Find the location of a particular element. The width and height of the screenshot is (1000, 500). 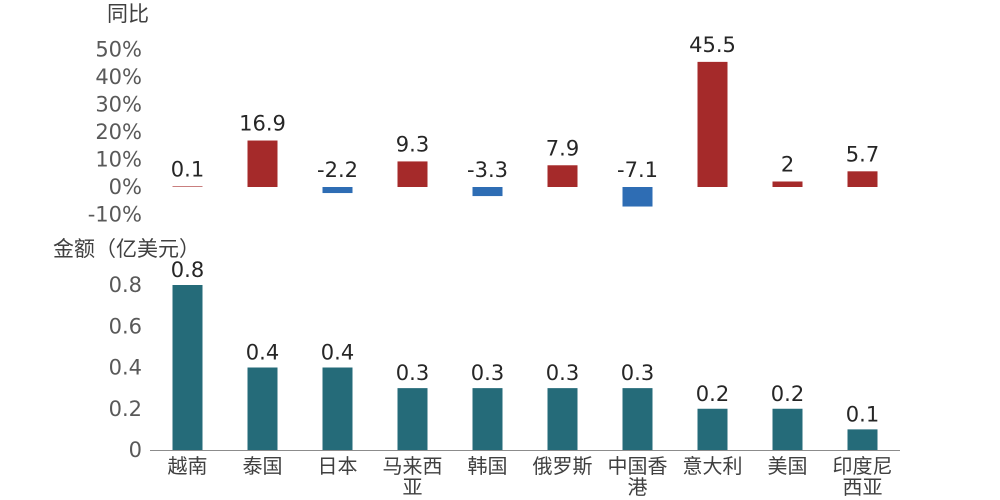

yoy-data-label: -3.3 is located at coordinates (487, 170).